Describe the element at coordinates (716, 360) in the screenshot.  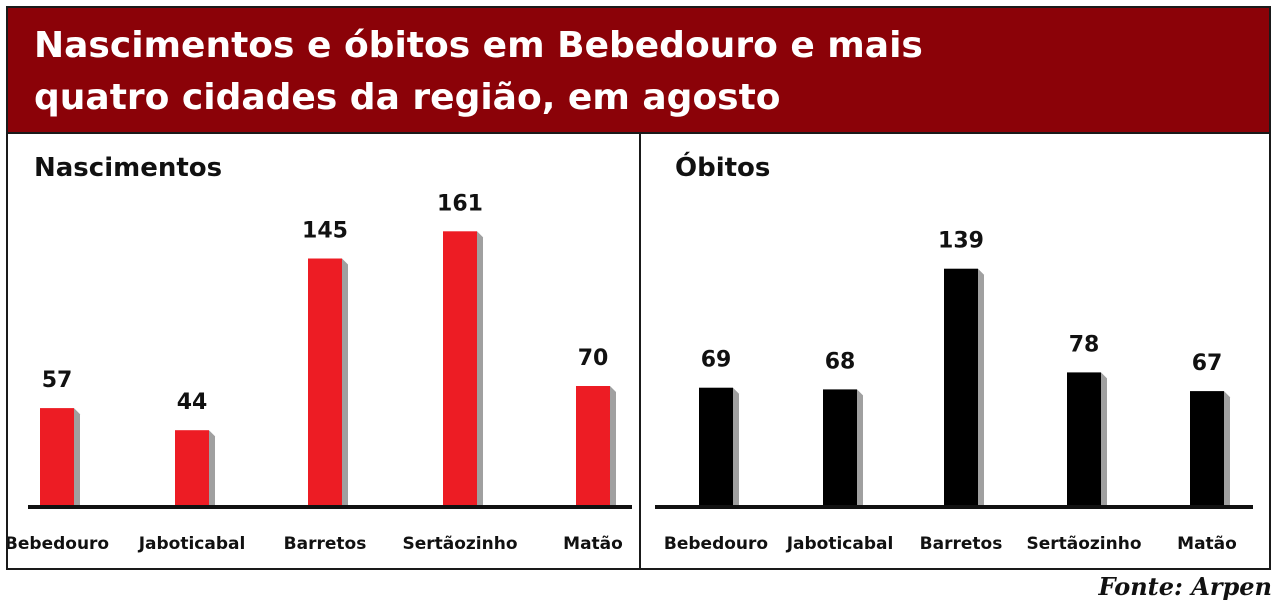
I see `obitos-value-label: 69` at that location.